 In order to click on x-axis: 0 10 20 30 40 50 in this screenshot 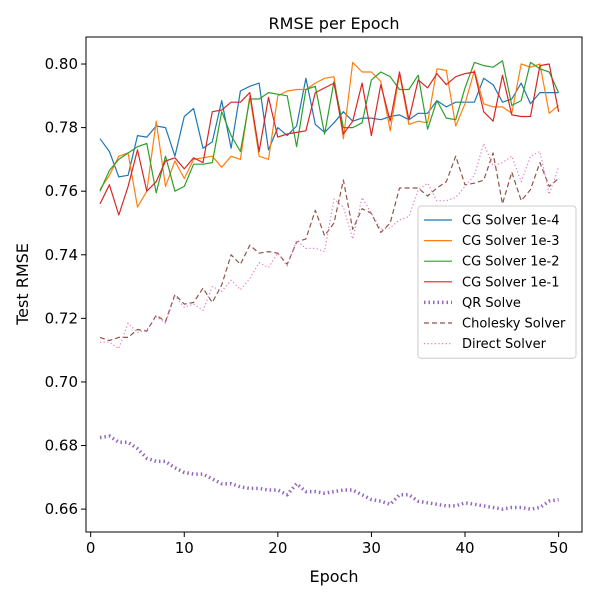, I will do `click(327, 544)`.